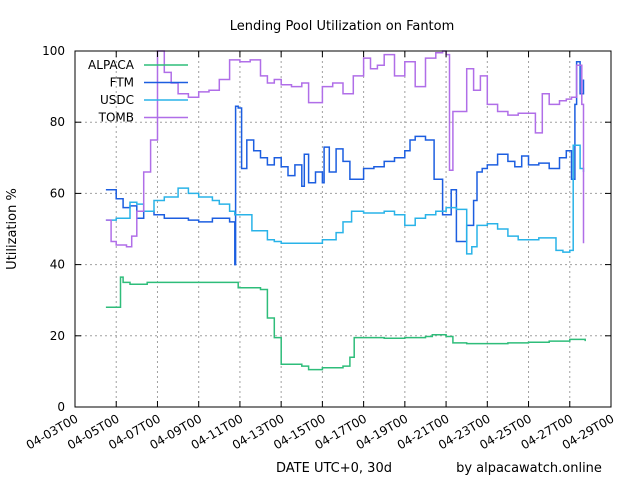  Describe the element at coordinates (529, 468) in the screenshot. I see `credit-text: by alpacawatch.online` at that location.